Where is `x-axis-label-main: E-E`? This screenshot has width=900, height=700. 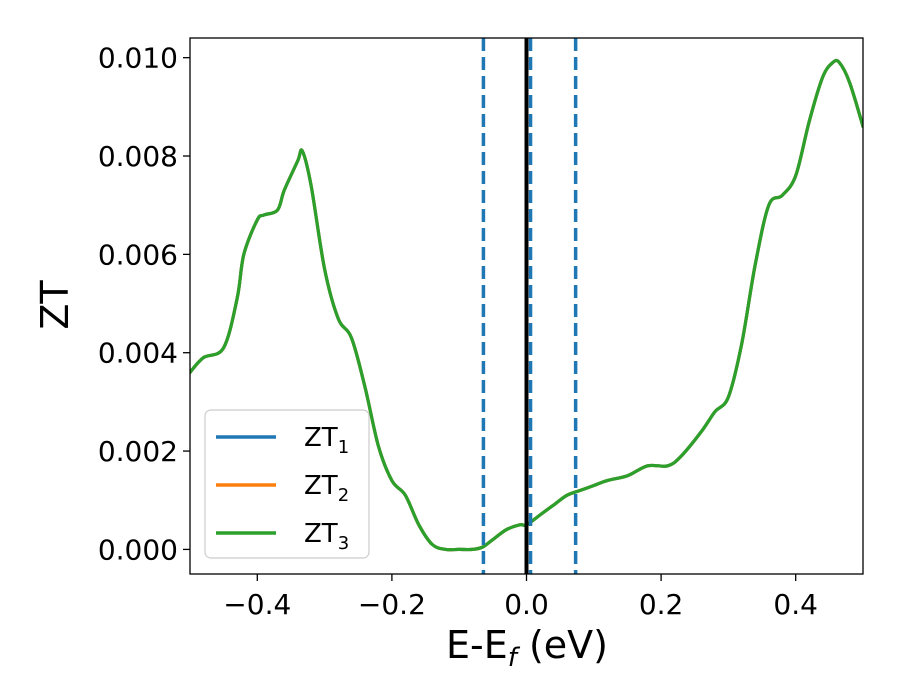
x-axis-label-main: E-E is located at coordinates (477, 645).